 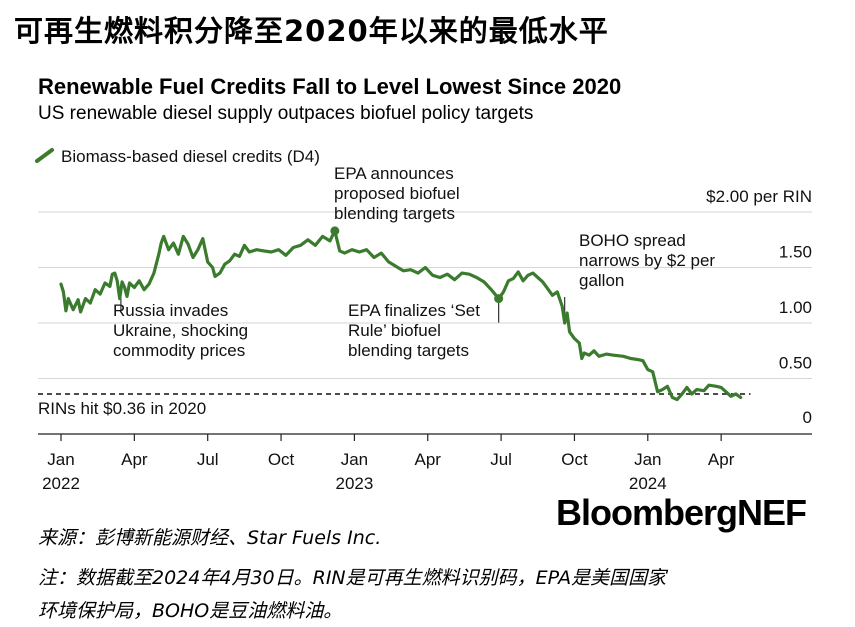 What do you see at coordinates (210, 538) in the screenshot?
I see `source-note: 来源：彭博新能源财经、Star Fuels Inc.` at bounding box center [210, 538].